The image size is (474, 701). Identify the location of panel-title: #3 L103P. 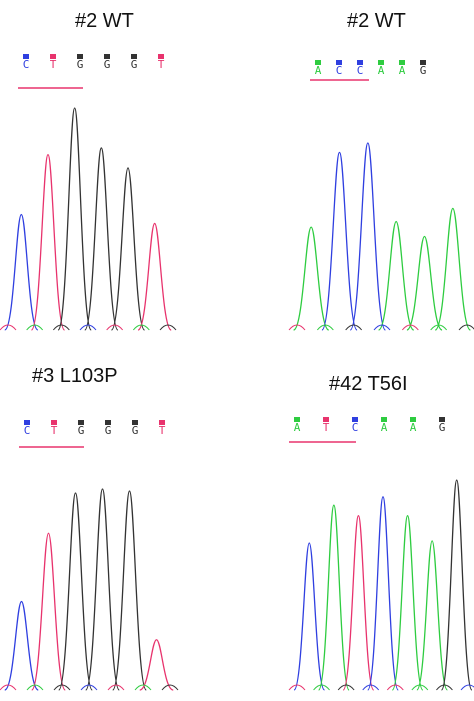
(75, 376).